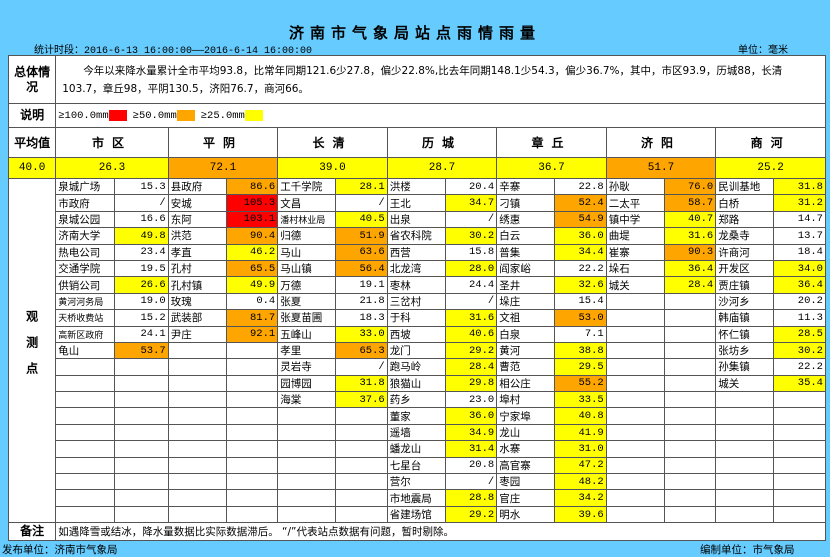 The width and height of the screenshot is (830, 557). I want to click on station-rainfall: 29.5, so click(580, 367).